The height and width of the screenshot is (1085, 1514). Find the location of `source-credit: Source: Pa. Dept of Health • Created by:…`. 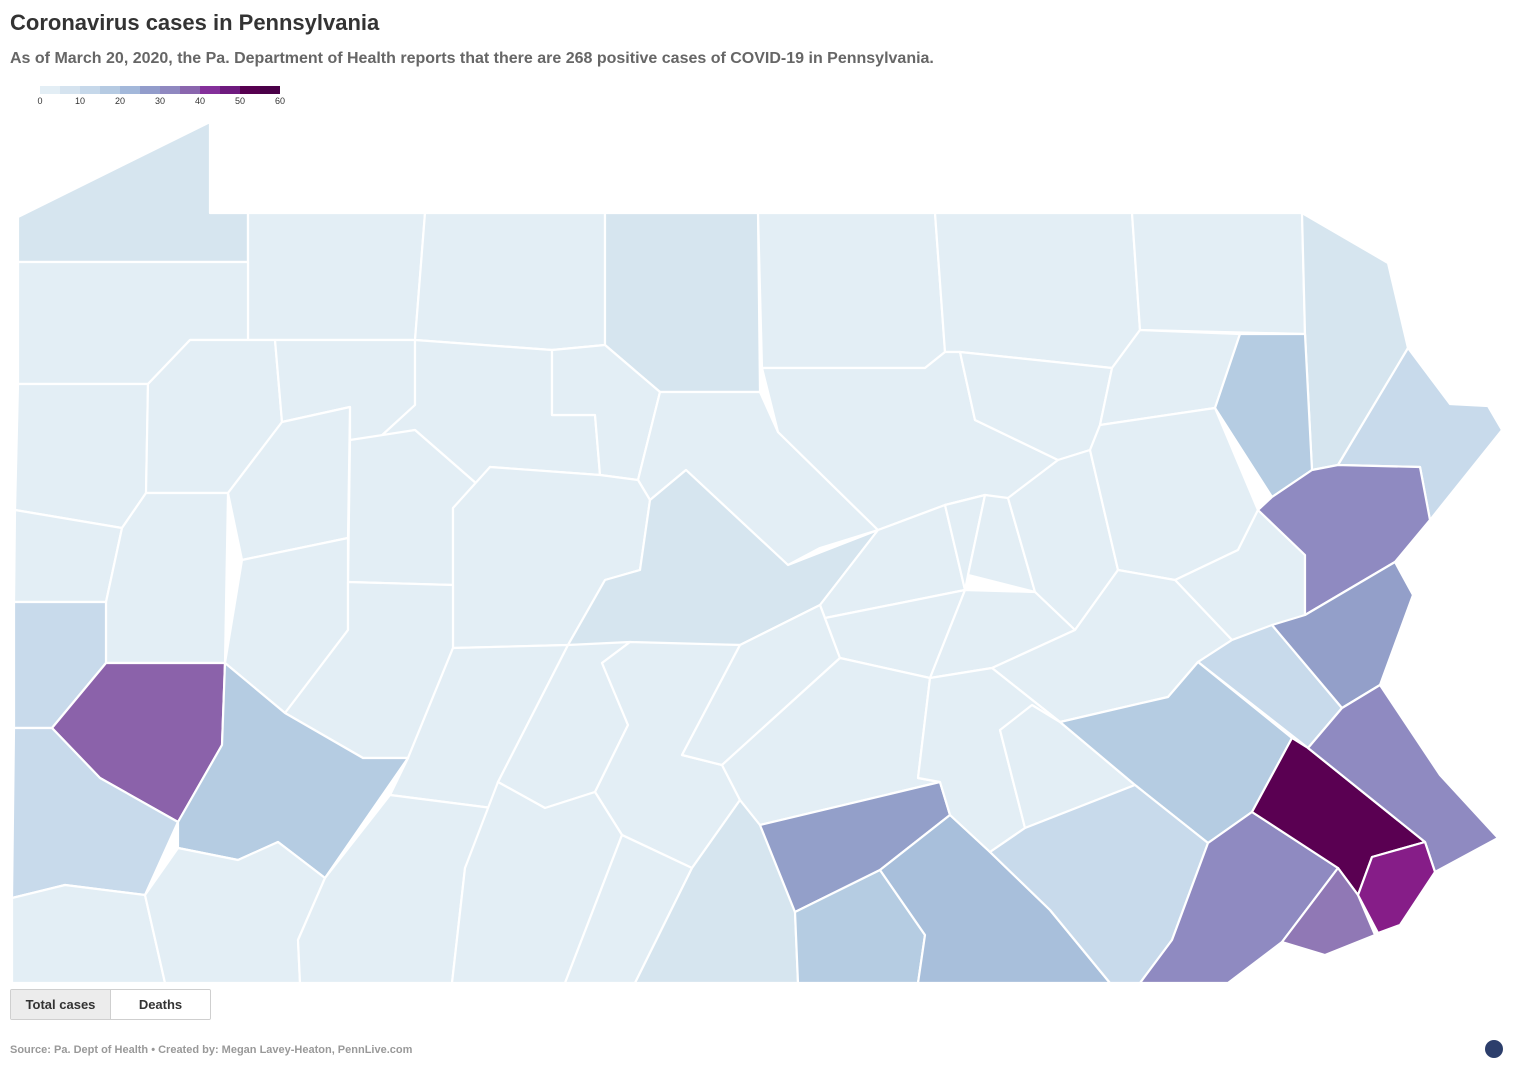

source-credit: Source: Pa. Dept of Health • Created by:… is located at coordinates (211, 1050).